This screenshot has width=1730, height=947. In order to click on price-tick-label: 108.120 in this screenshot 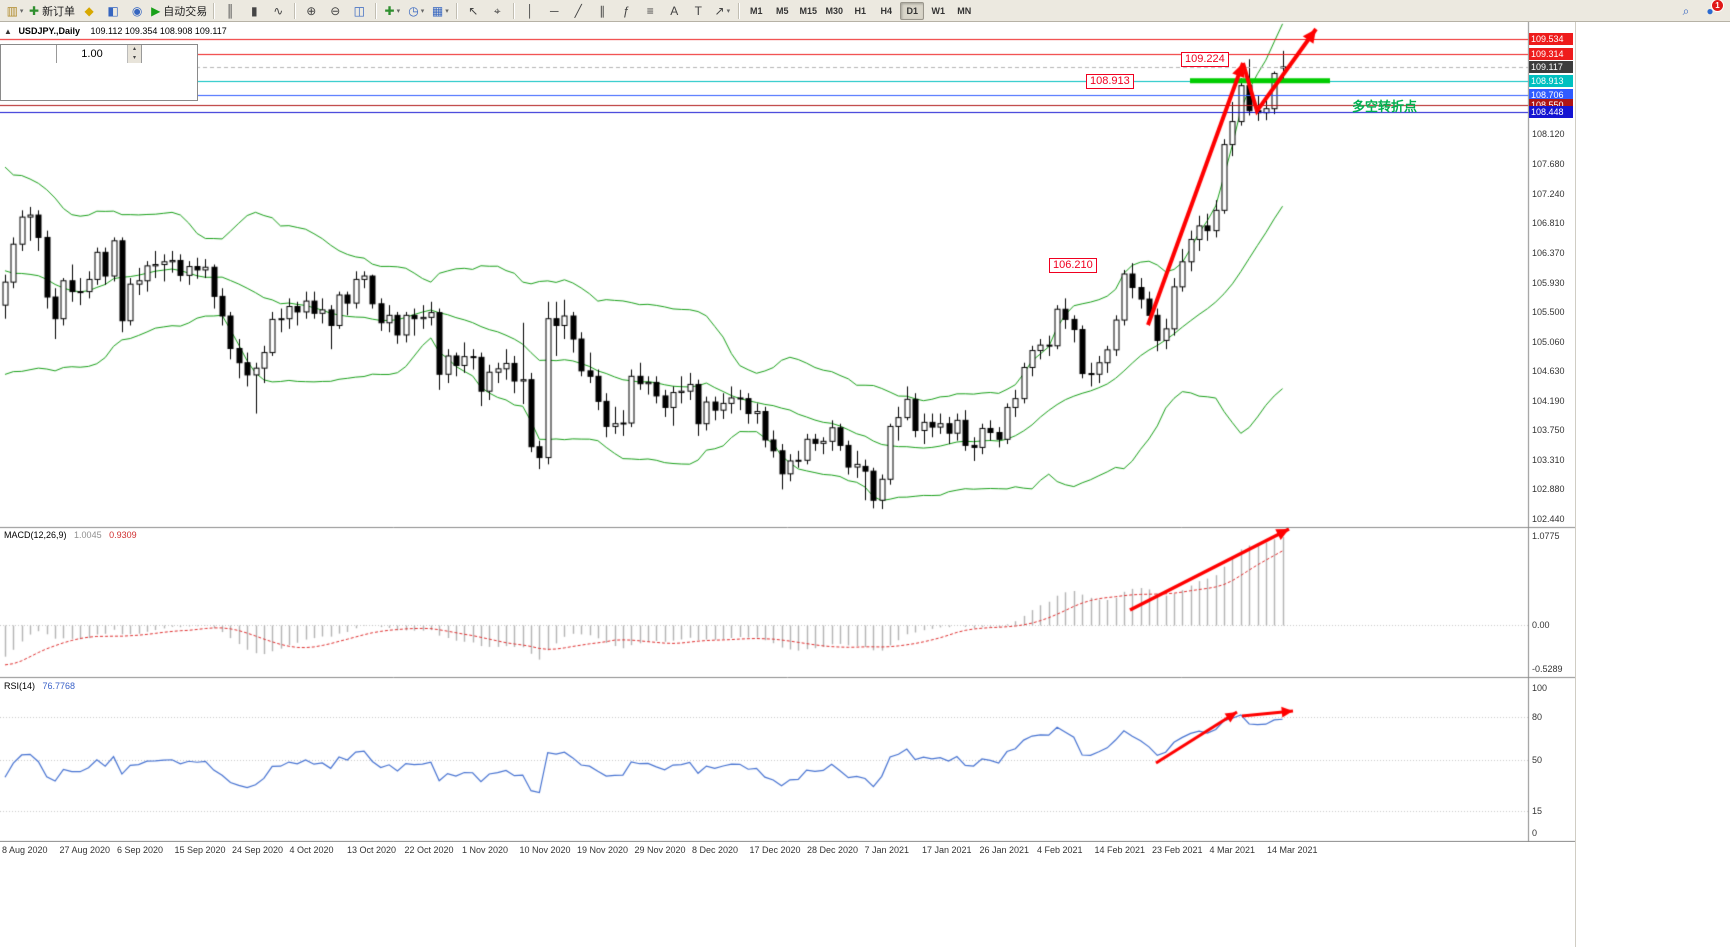, I will do `click(1548, 134)`.